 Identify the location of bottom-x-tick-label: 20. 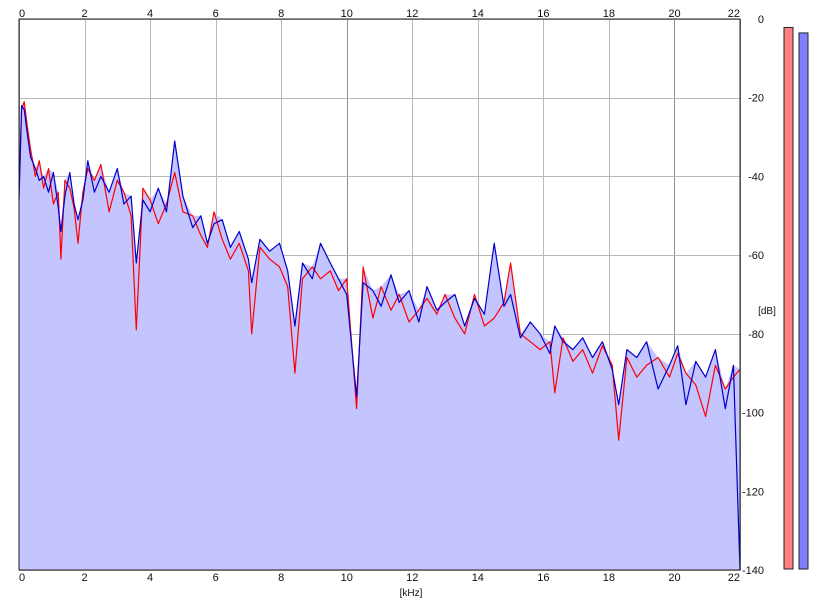
(674, 578).